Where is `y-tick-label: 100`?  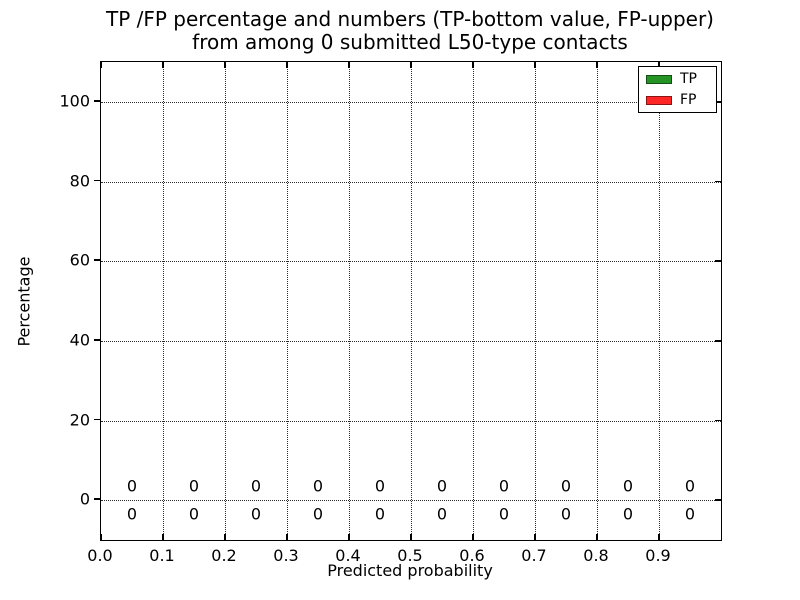
y-tick-label: 100 is located at coordinates (74, 101).